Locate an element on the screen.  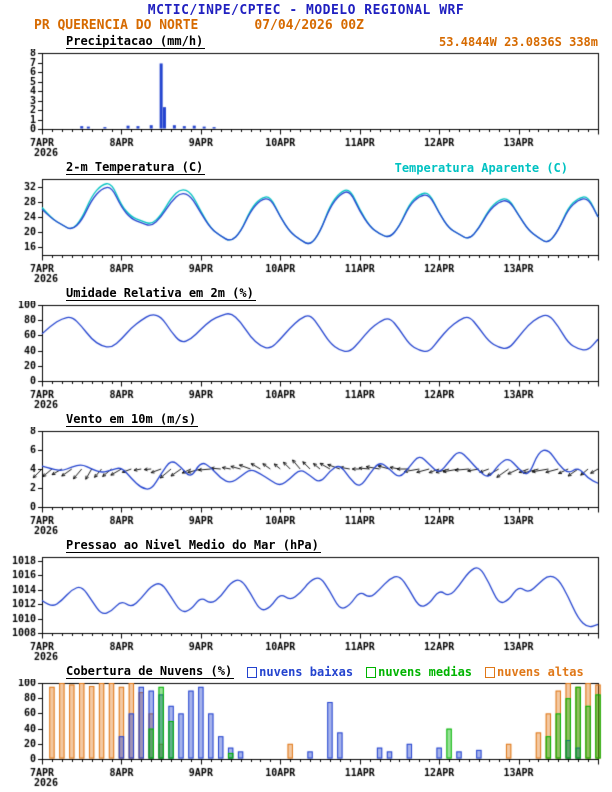
legend-low-clouds: nuvens baixas is located at coordinates (300, 672).